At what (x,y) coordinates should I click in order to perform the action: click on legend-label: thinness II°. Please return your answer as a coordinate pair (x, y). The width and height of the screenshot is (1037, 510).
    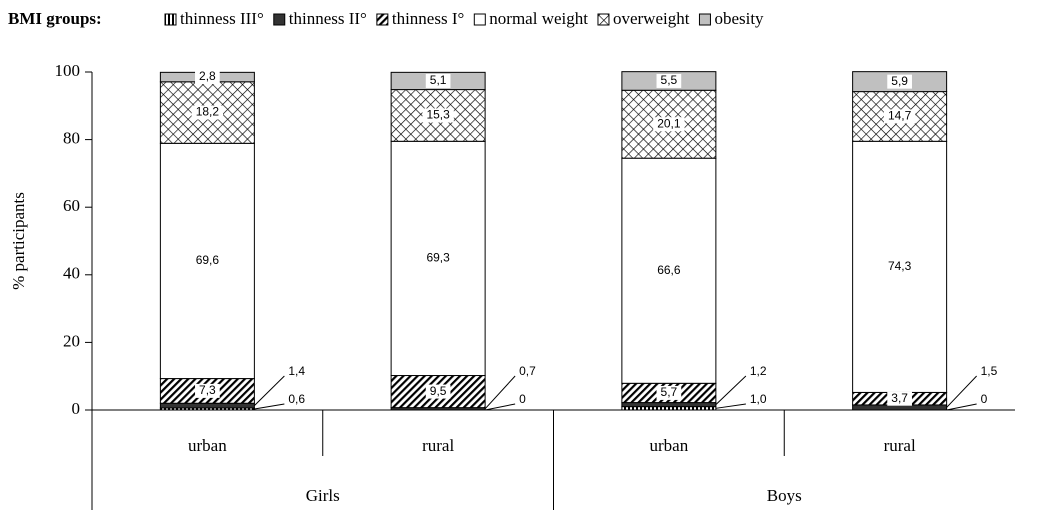
    Looking at the image, I should click on (328, 18).